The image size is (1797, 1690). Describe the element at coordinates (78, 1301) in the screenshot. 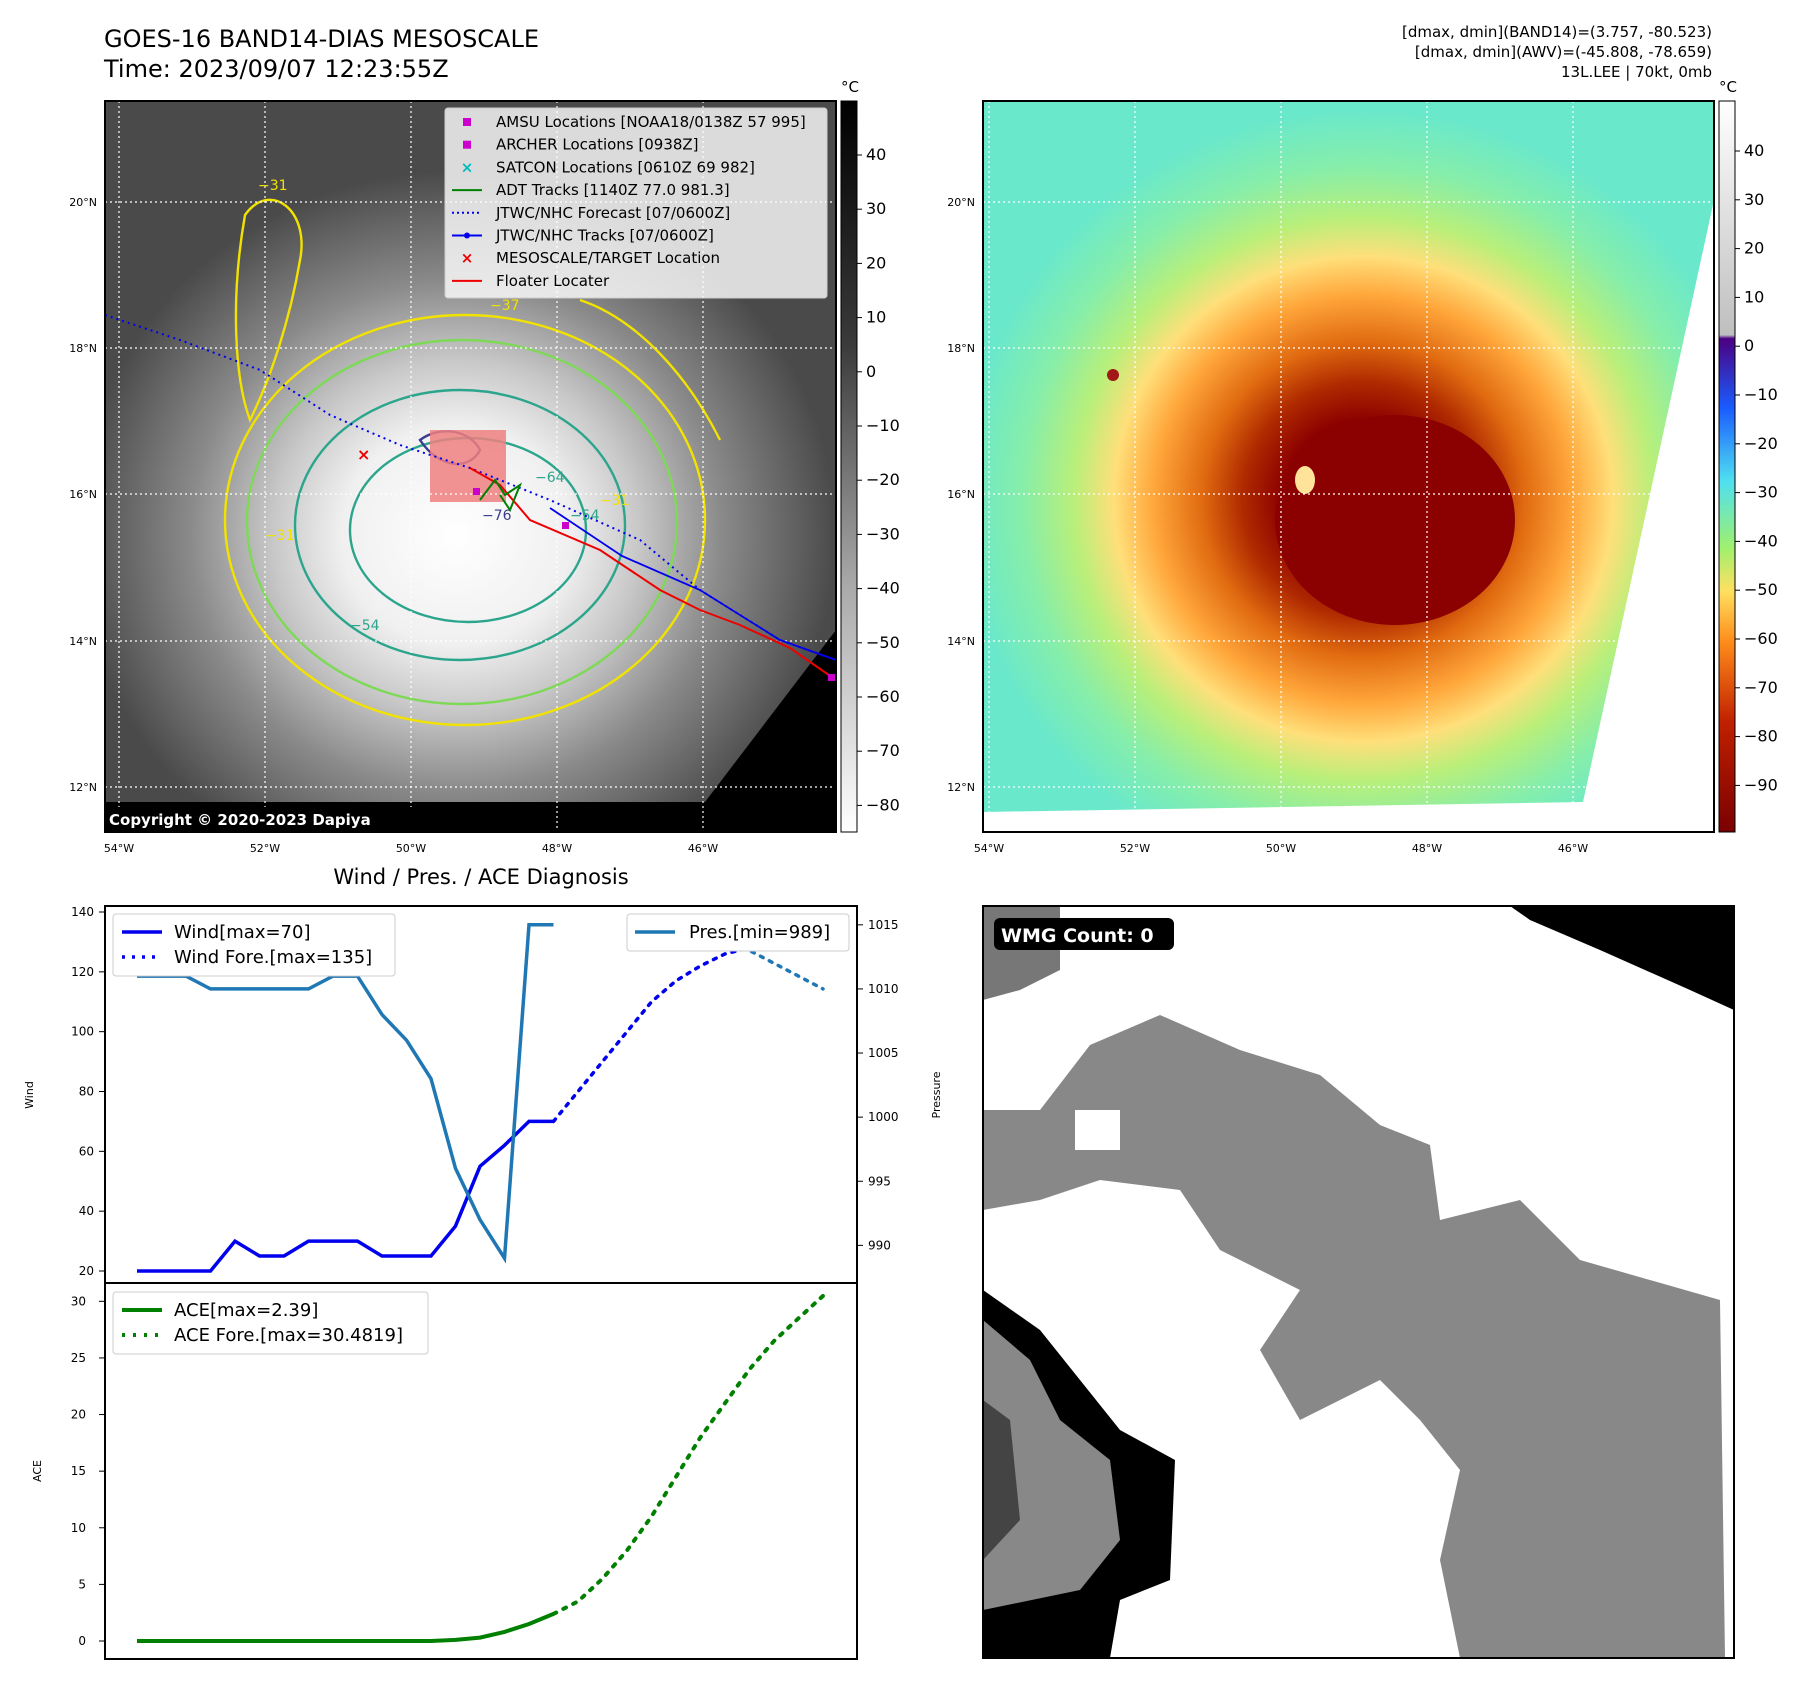

I see `ace-tick-label: 30` at that location.